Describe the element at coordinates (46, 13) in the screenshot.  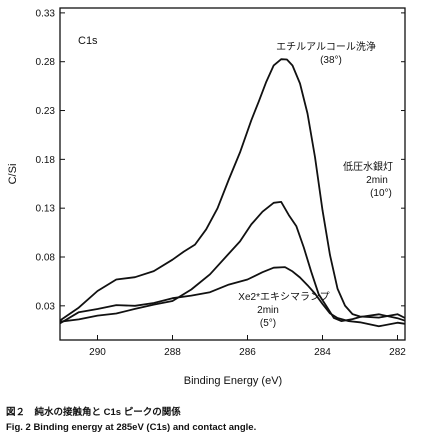
I see `y-tick-label: 0.33` at that location.